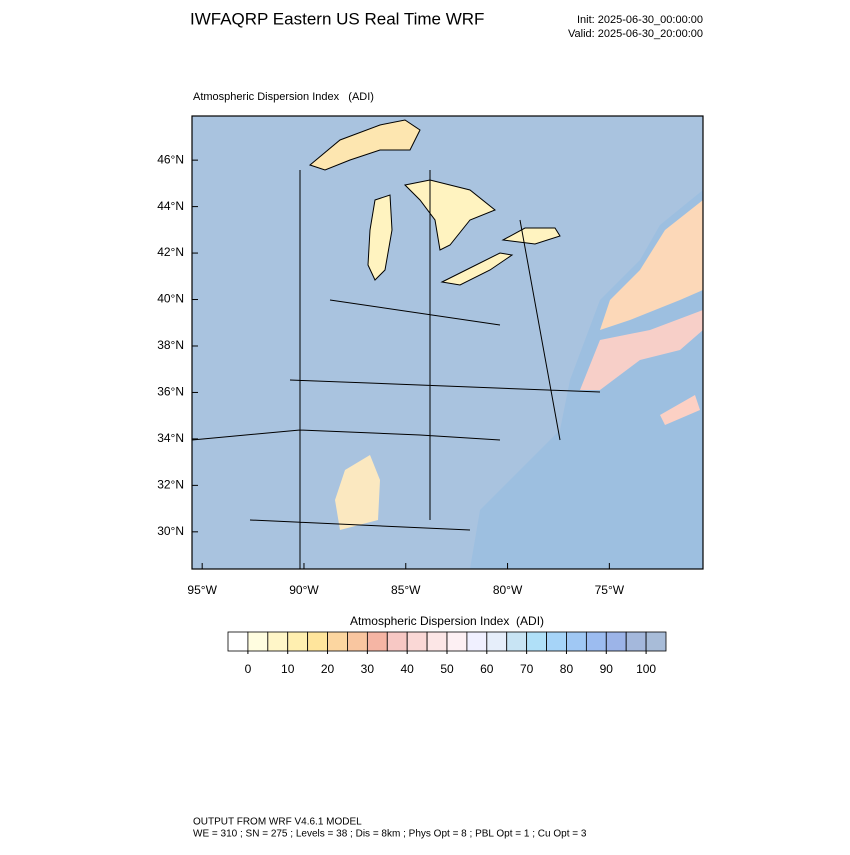 The width and height of the screenshot is (850, 855). Describe the element at coordinates (408, 669) in the screenshot. I see `colorbar-tick-label: 40` at that location.